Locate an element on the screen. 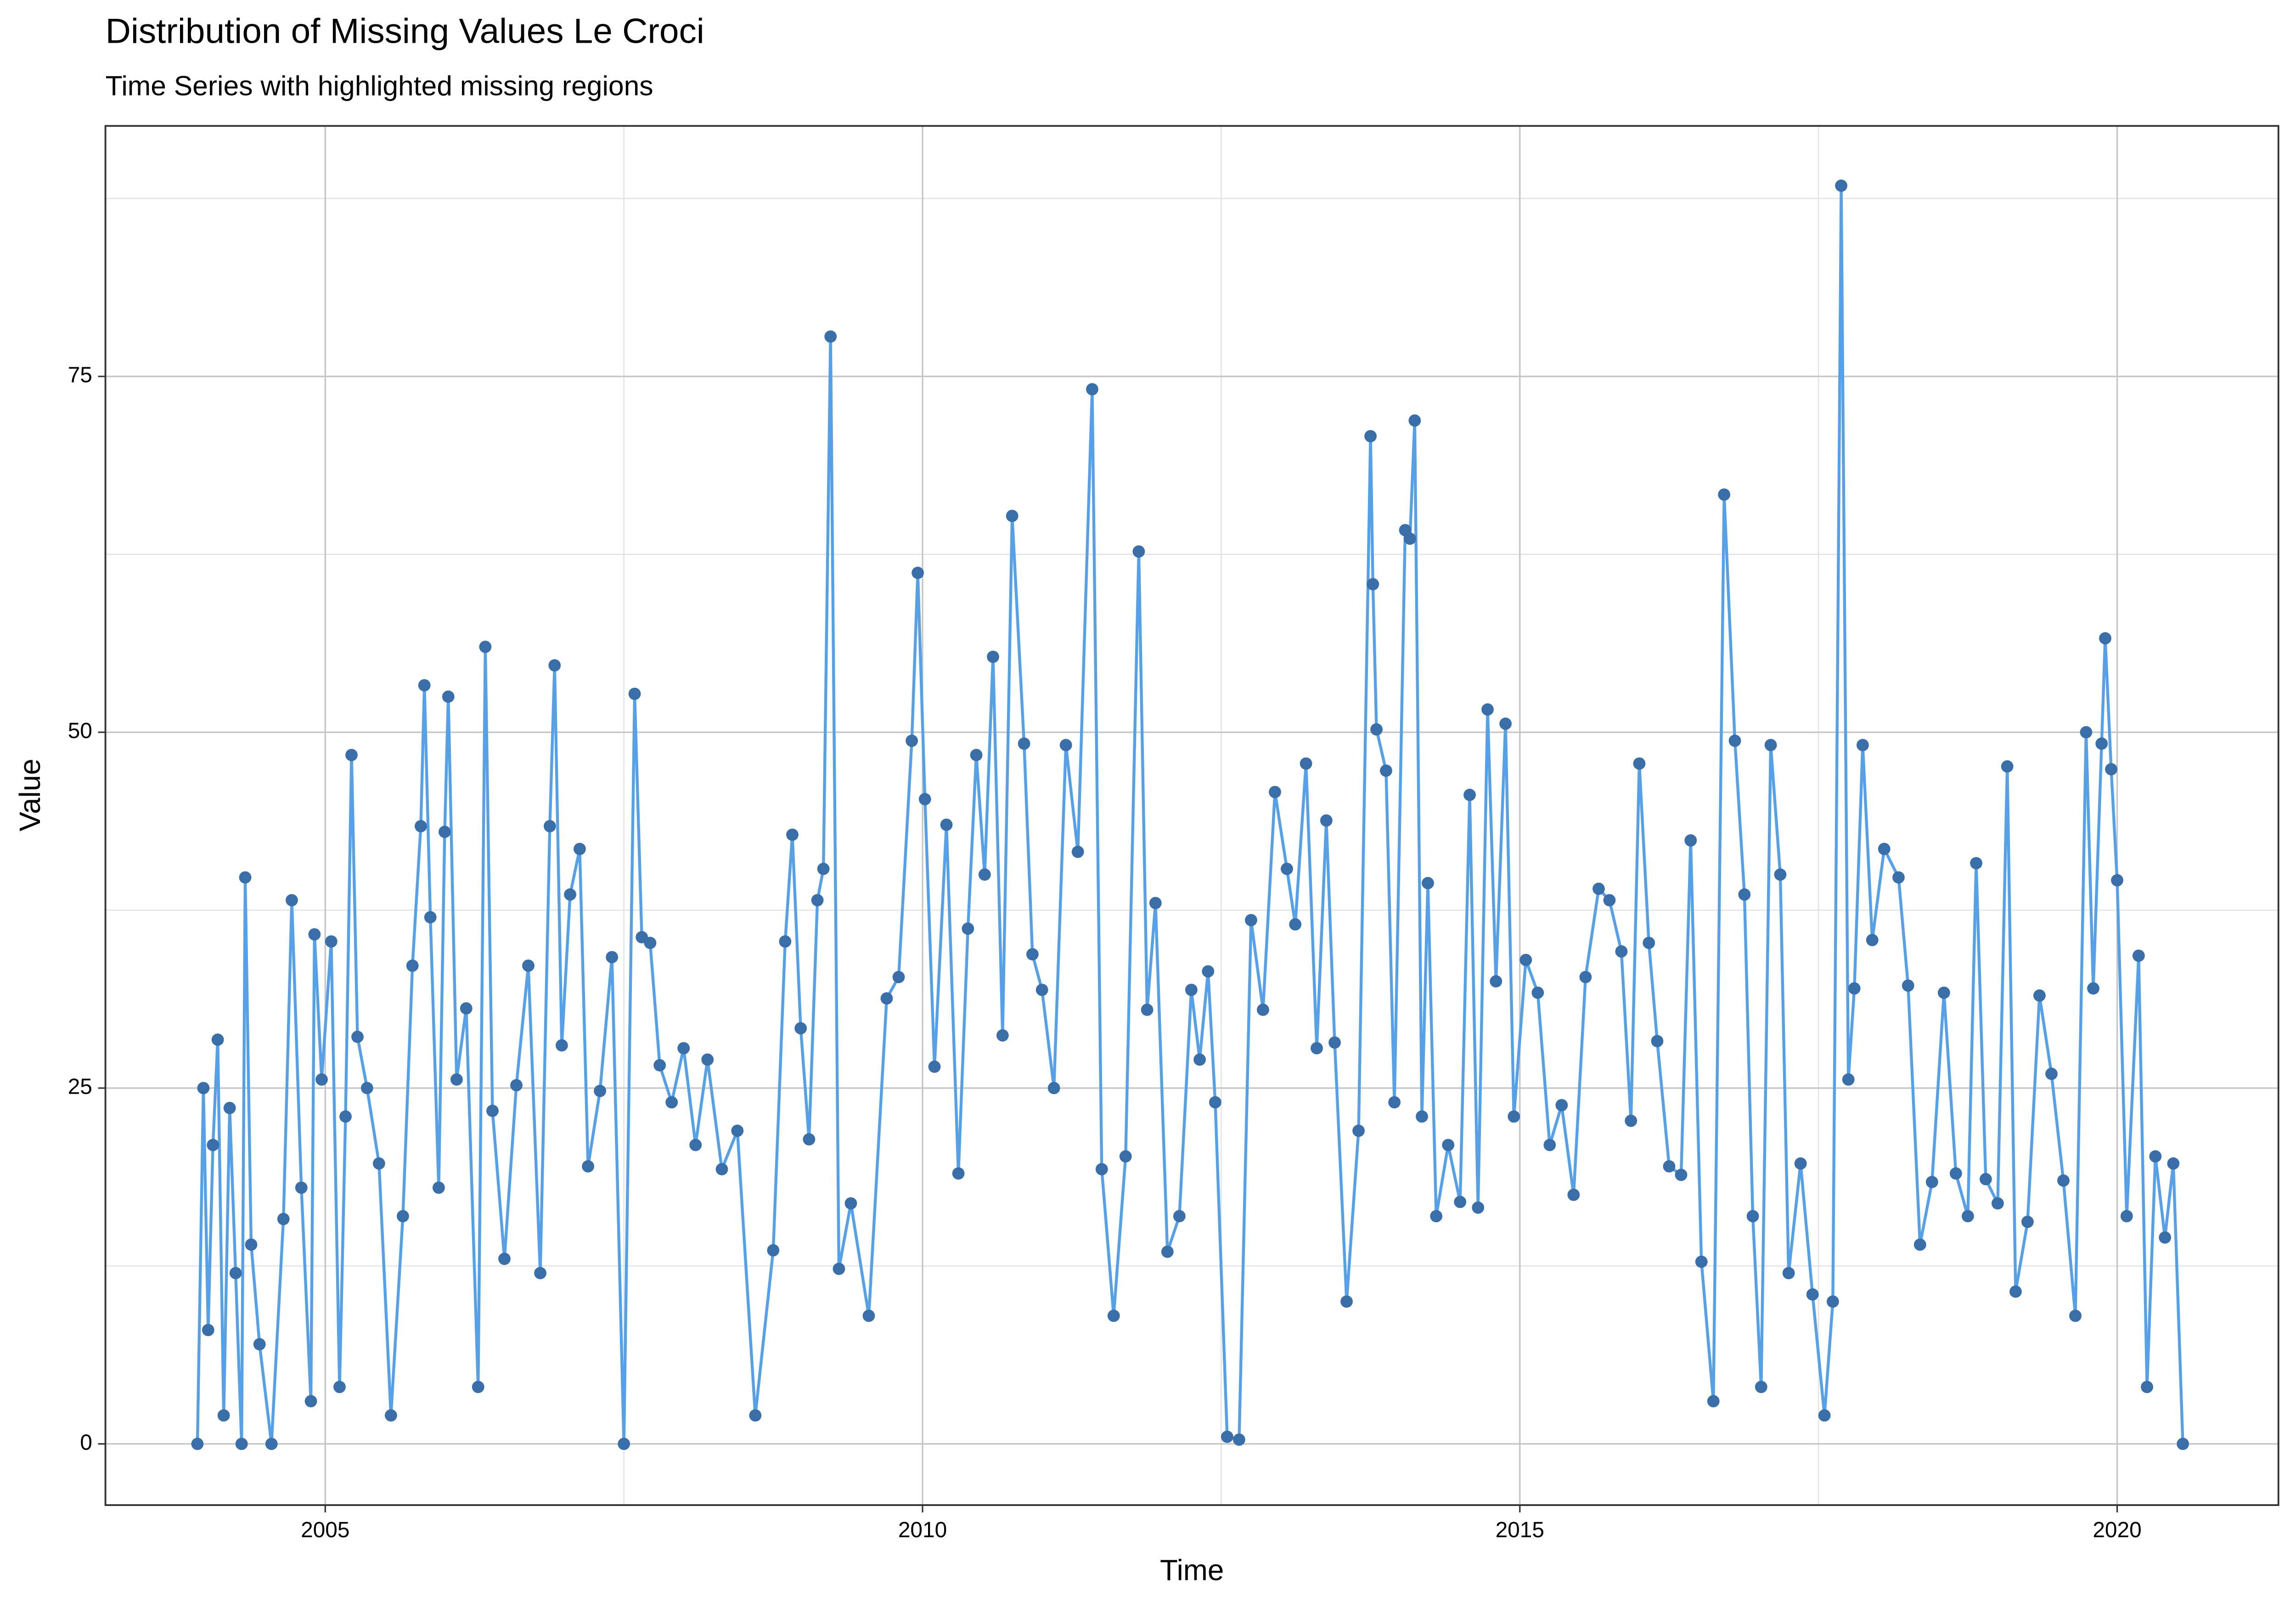 The width and height of the screenshot is (2296, 1607). x-tick-label: 2020 is located at coordinates (2117, 1530).